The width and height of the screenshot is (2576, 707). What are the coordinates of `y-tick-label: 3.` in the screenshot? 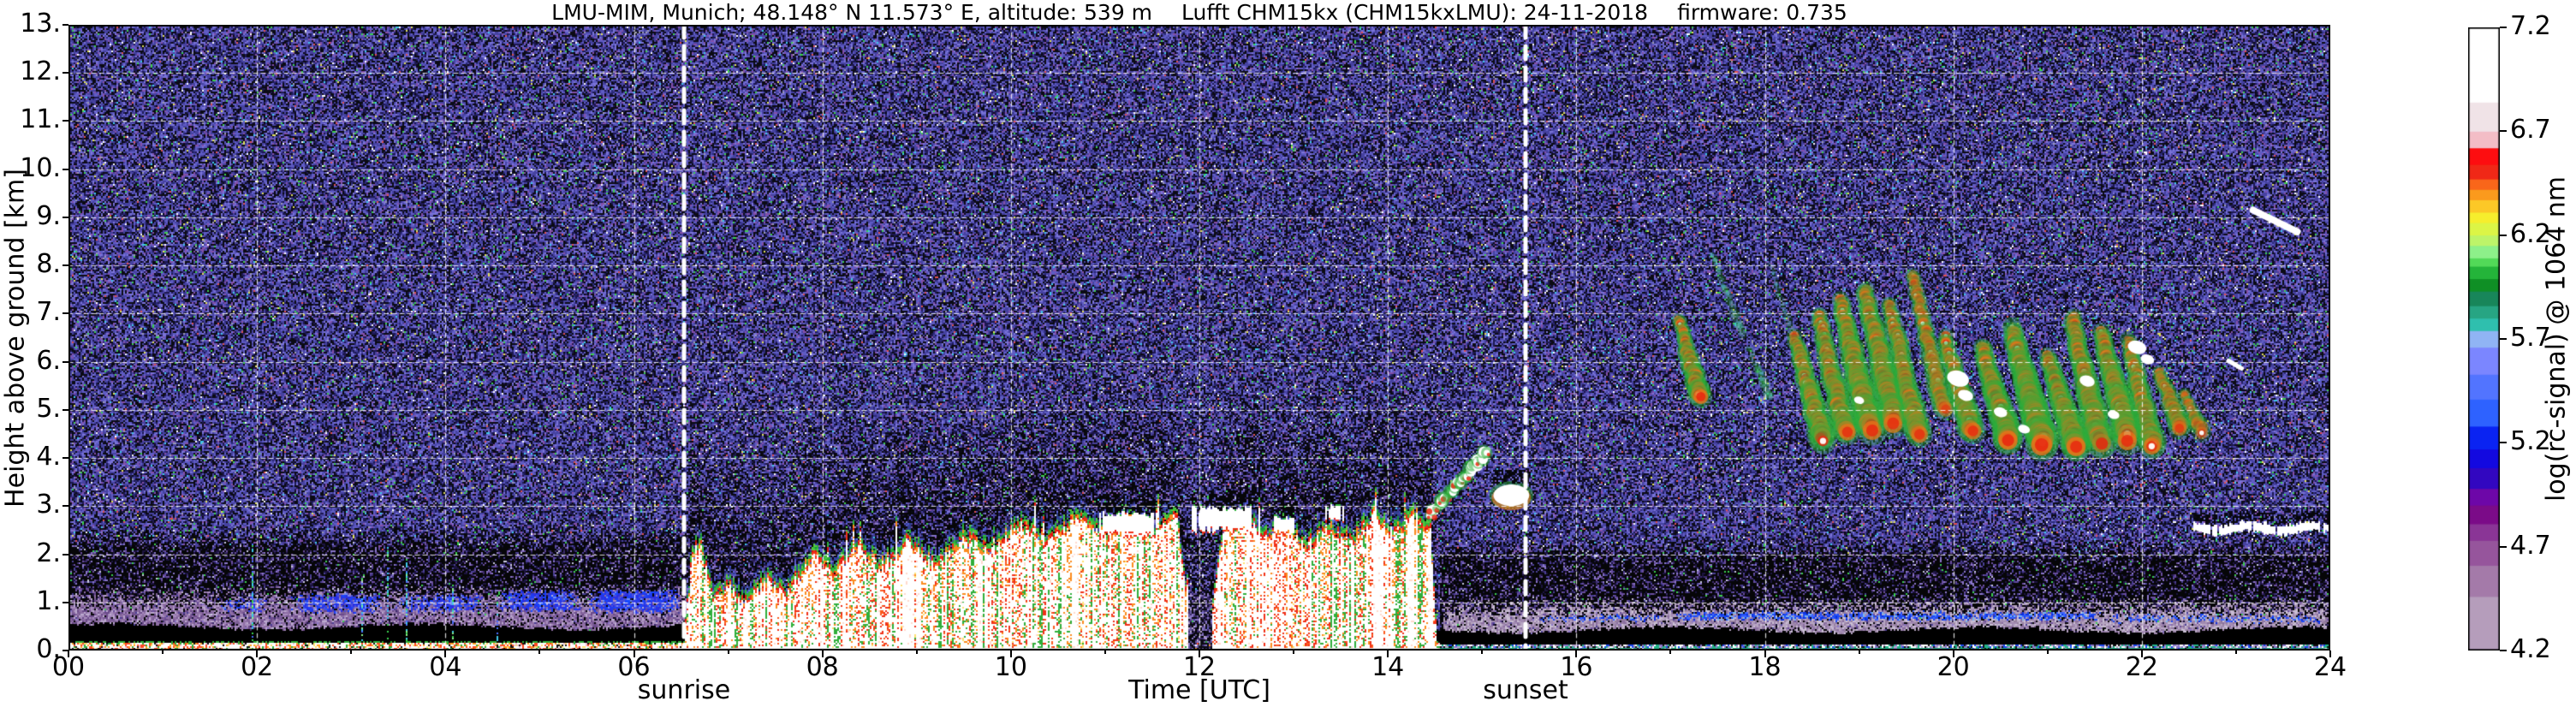 It's located at (48, 505).